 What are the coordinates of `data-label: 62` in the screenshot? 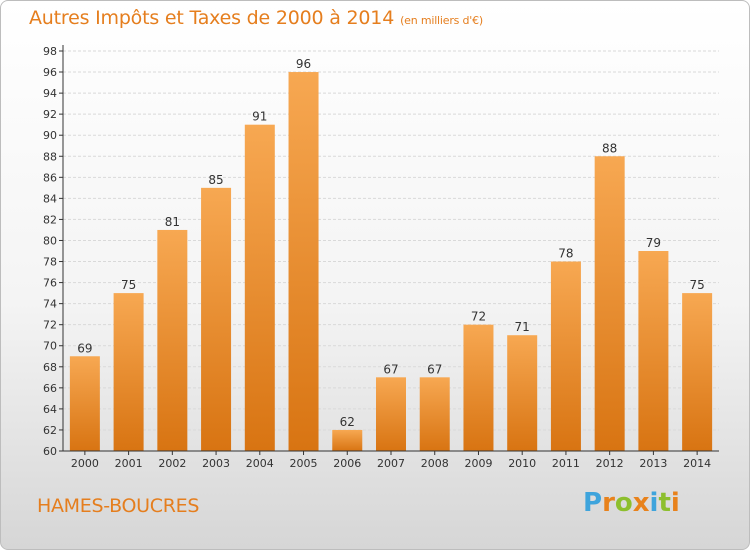 It's located at (347, 422).